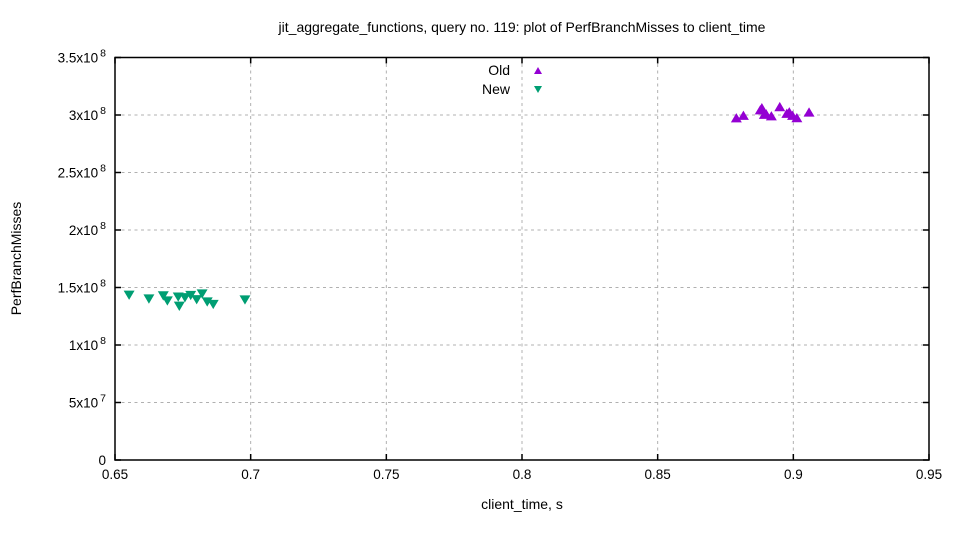 This screenshot has width=960, height=540. What do you see at coordinates (82, 287) in the screenshot?
I see `y-tick-label: 1.5x10 8` at bounding box center [82, 287].